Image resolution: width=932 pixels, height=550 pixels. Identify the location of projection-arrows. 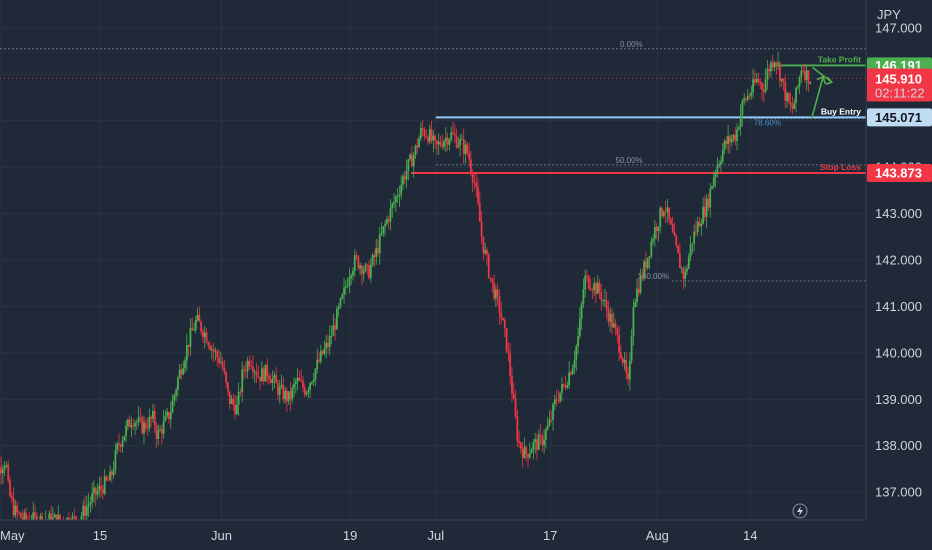
(822, 92).